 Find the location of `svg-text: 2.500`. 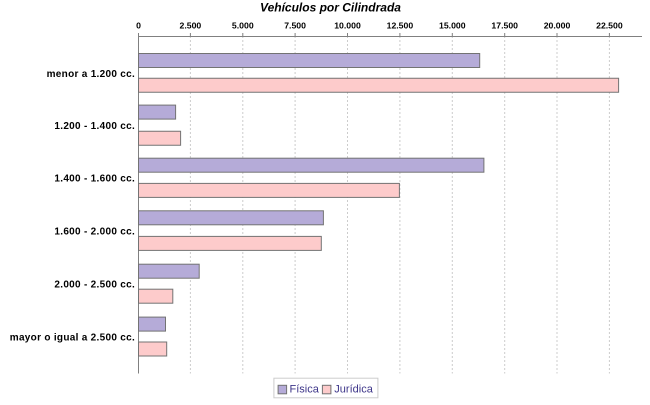

svg-text: 2.500 is located at coordinates (191, 26).